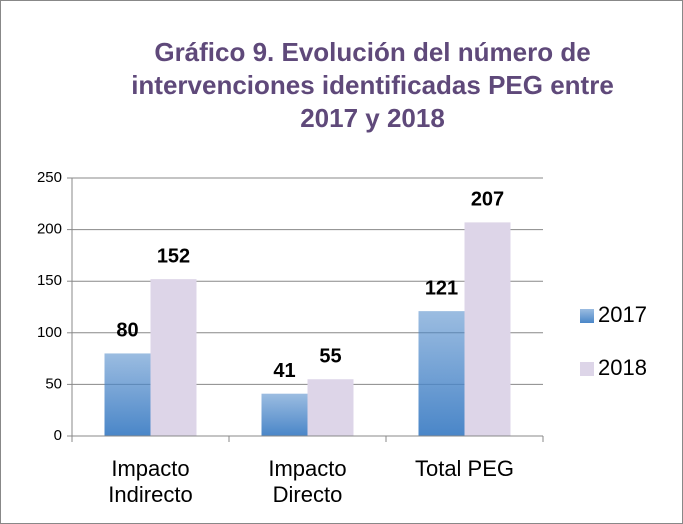 The height and width of the screenshot is (524, 683). What do you see at coordinates (127, 331) in the screenshot?
I see `data-label: 80` at bounding box center [127, 331].